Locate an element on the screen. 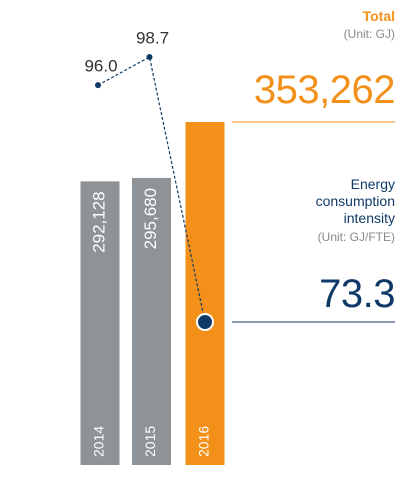  bar-value-label: 292,128 is located at coordinates (98, 221).